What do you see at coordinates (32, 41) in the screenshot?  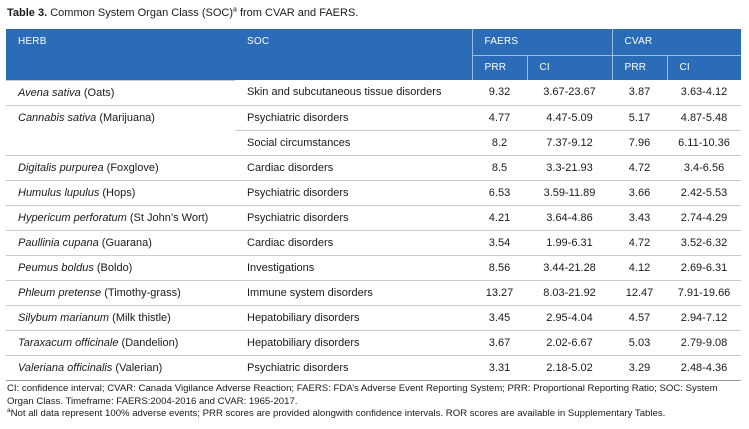 I see `header-herb: HERB` at bounding box center [32, 41].